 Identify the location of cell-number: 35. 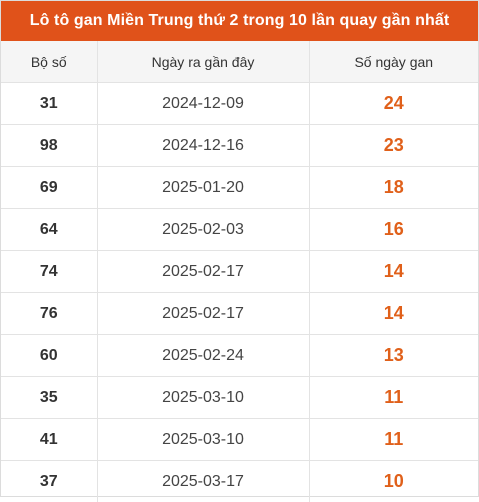
(49, 398).